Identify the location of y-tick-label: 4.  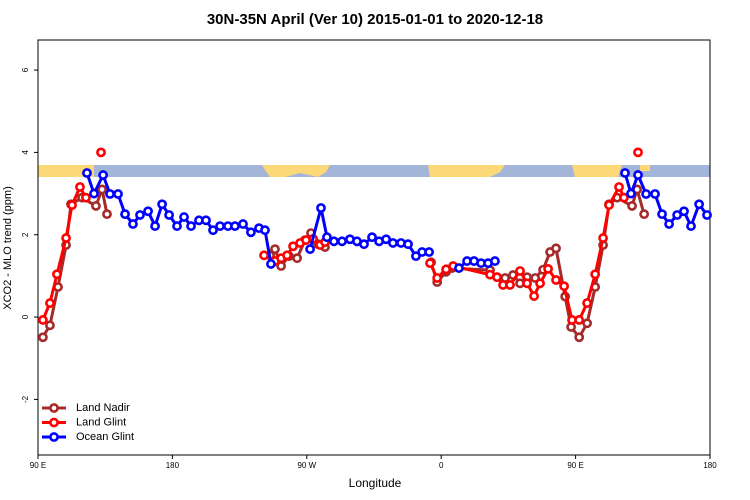
(25, 152).